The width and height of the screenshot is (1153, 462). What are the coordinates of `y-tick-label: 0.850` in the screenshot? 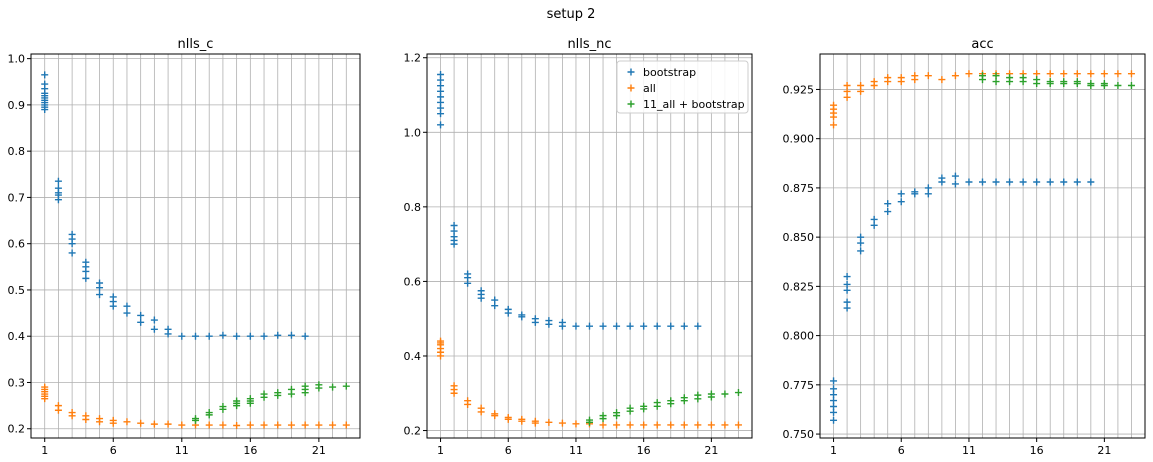 It's located at (799, 237).